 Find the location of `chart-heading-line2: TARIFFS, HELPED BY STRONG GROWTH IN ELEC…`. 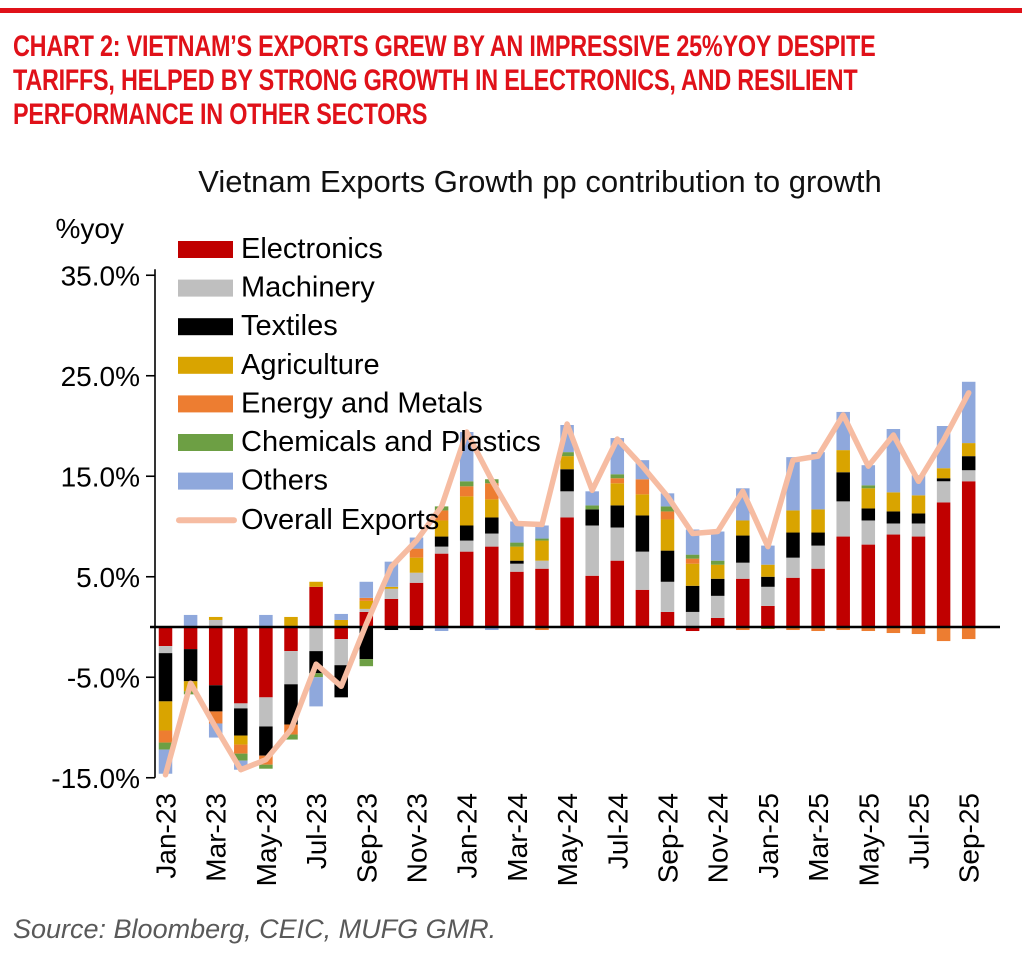

chart-heading-line2: TARIFFS, HELPED BY STRONG GROWTH IN ELEC… is located at coordinates (435, 80).